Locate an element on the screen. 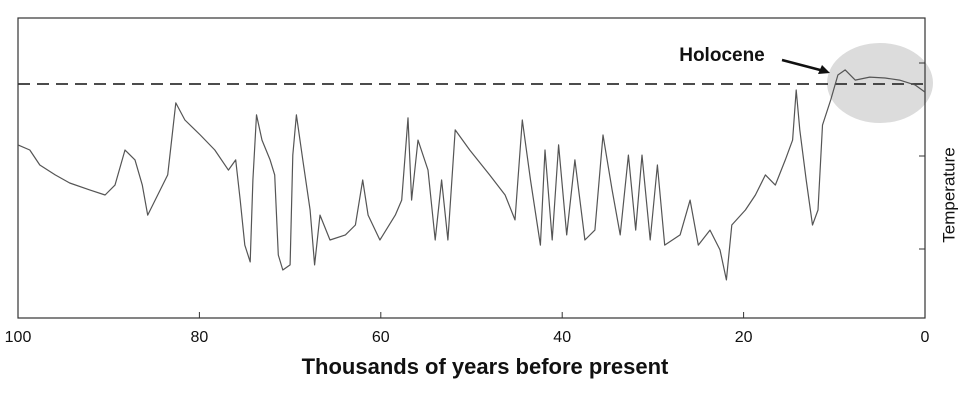 The height and width of the screenshot is (402, 970). x-tick-label: 80 is located at coordinates (200, 337).